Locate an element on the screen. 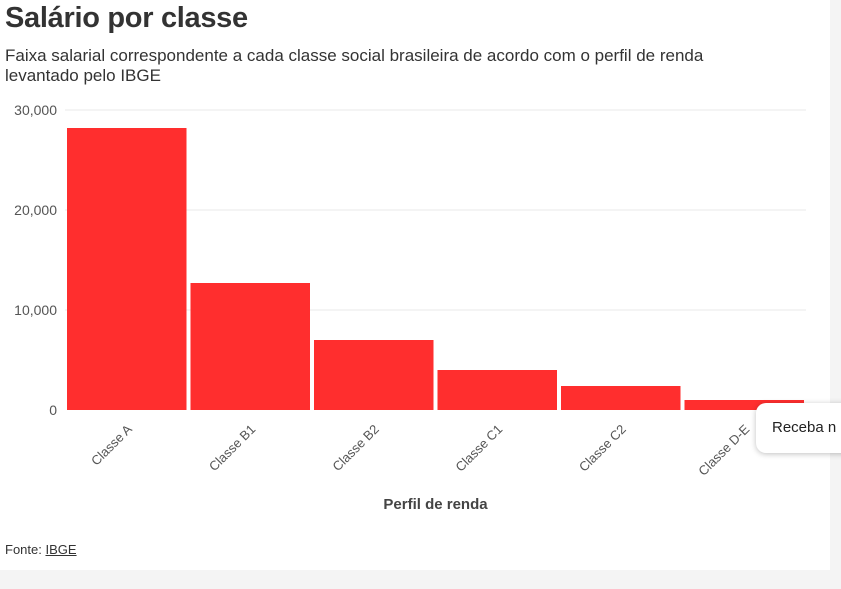 The height and width of the screenshot is (589, 841). toast-text: Receba n is located at coordinates (804, 427).